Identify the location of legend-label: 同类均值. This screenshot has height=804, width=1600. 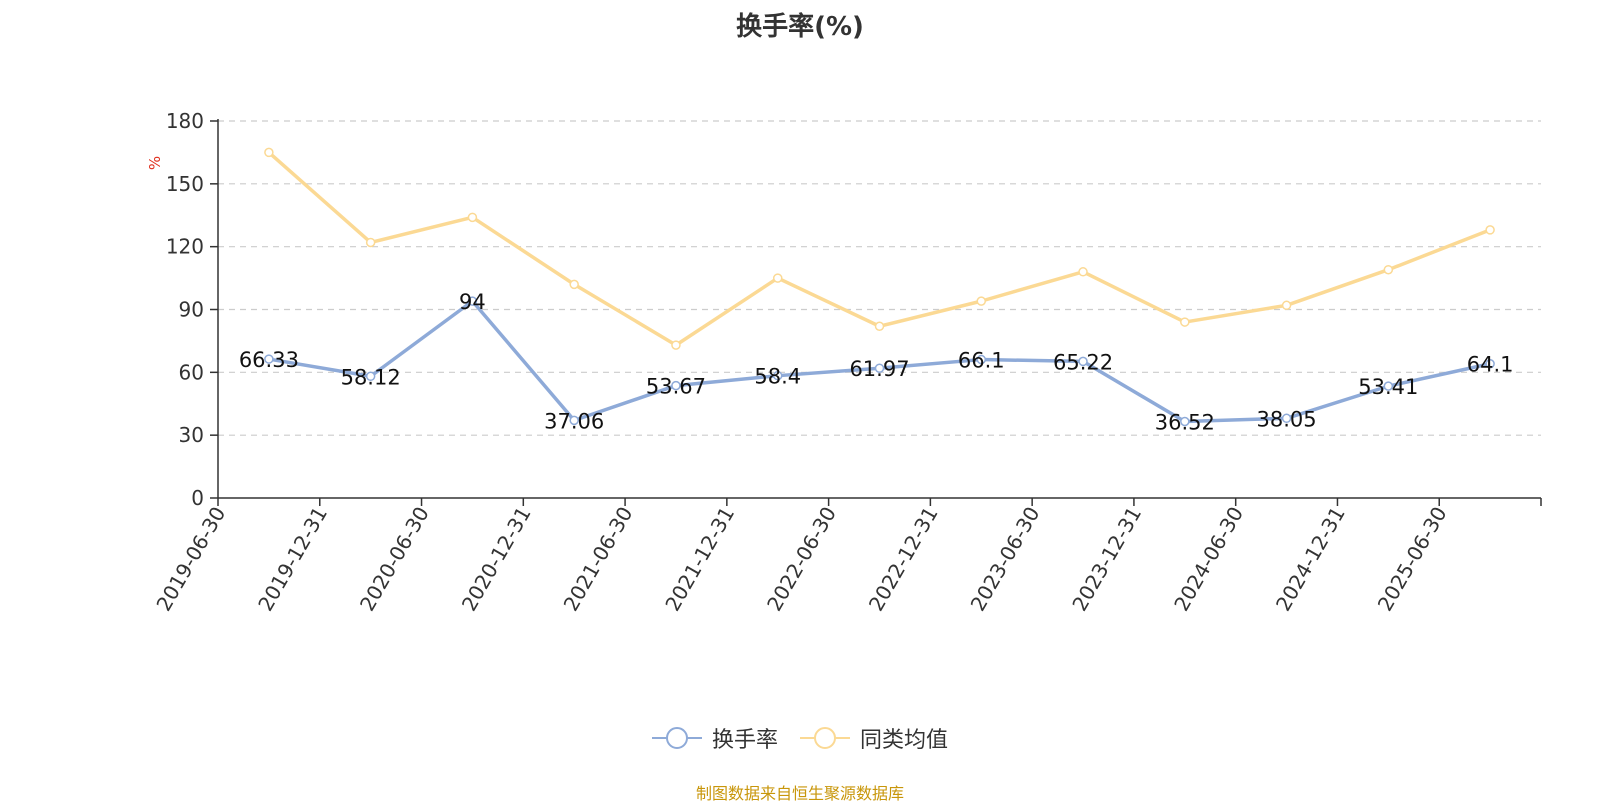
(904, 740).